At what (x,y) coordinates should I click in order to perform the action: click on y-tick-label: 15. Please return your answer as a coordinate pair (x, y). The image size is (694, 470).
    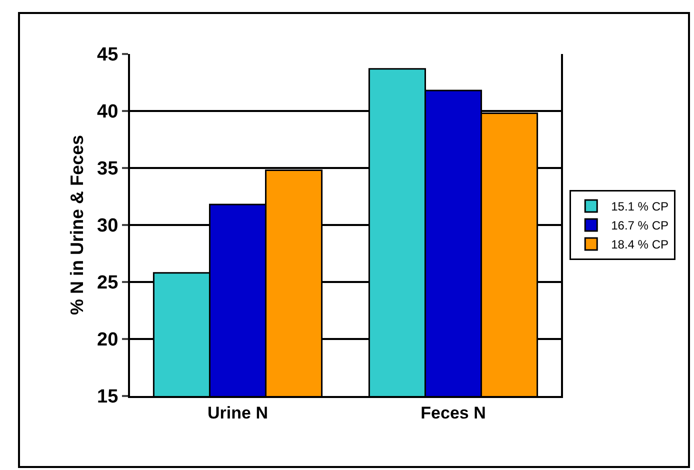
    Looking at the image, I should click on (108, 397).